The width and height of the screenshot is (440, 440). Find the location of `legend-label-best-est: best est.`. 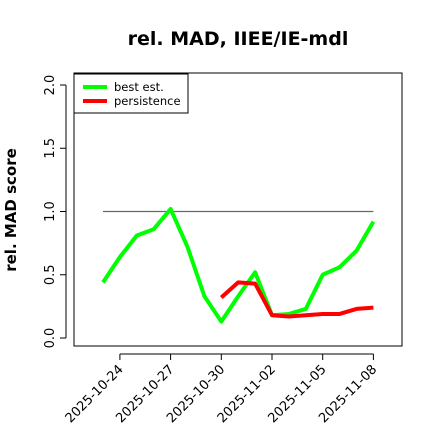

legend-label-best-est: best est. is located at coordinates (139, 87).